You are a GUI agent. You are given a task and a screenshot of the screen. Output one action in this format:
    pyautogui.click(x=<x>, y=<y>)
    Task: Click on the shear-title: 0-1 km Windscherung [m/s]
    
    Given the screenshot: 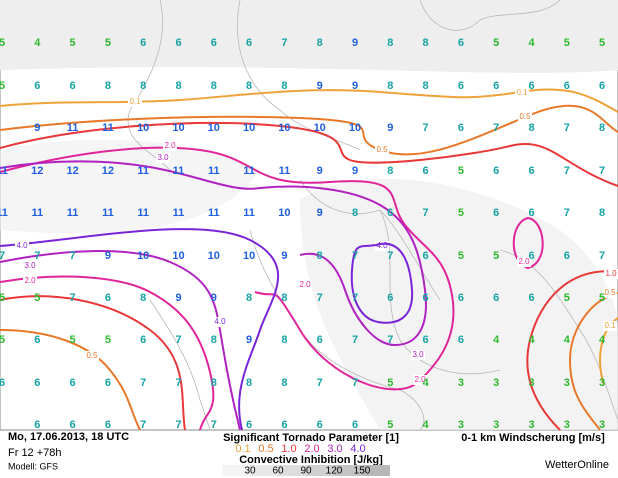 What is the action you would take?
    pyautogui.click(x=533, y=438)
    